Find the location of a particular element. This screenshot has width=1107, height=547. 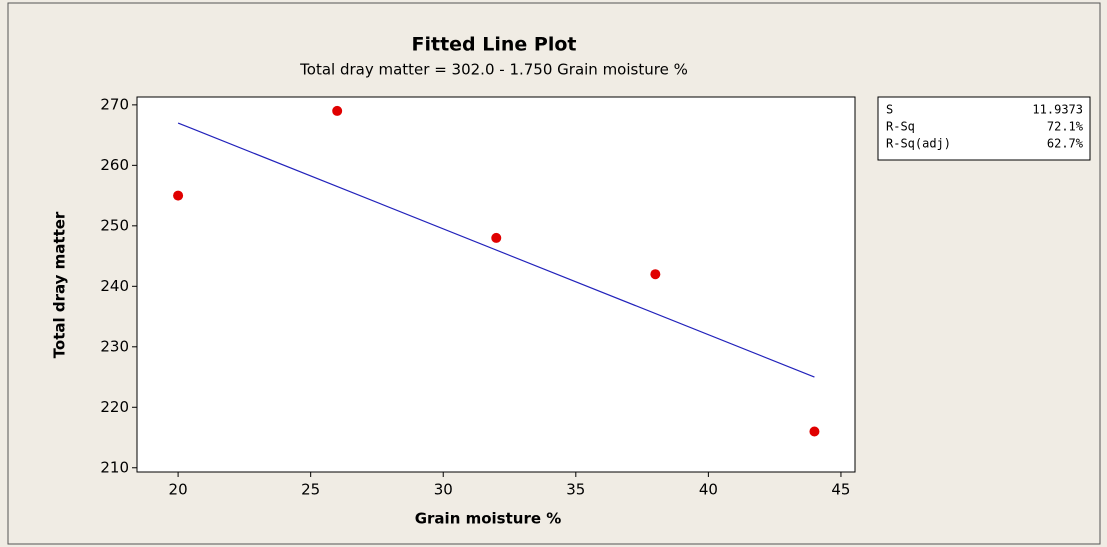

x-tick-label: 30 is located at coordinates (443, 490).